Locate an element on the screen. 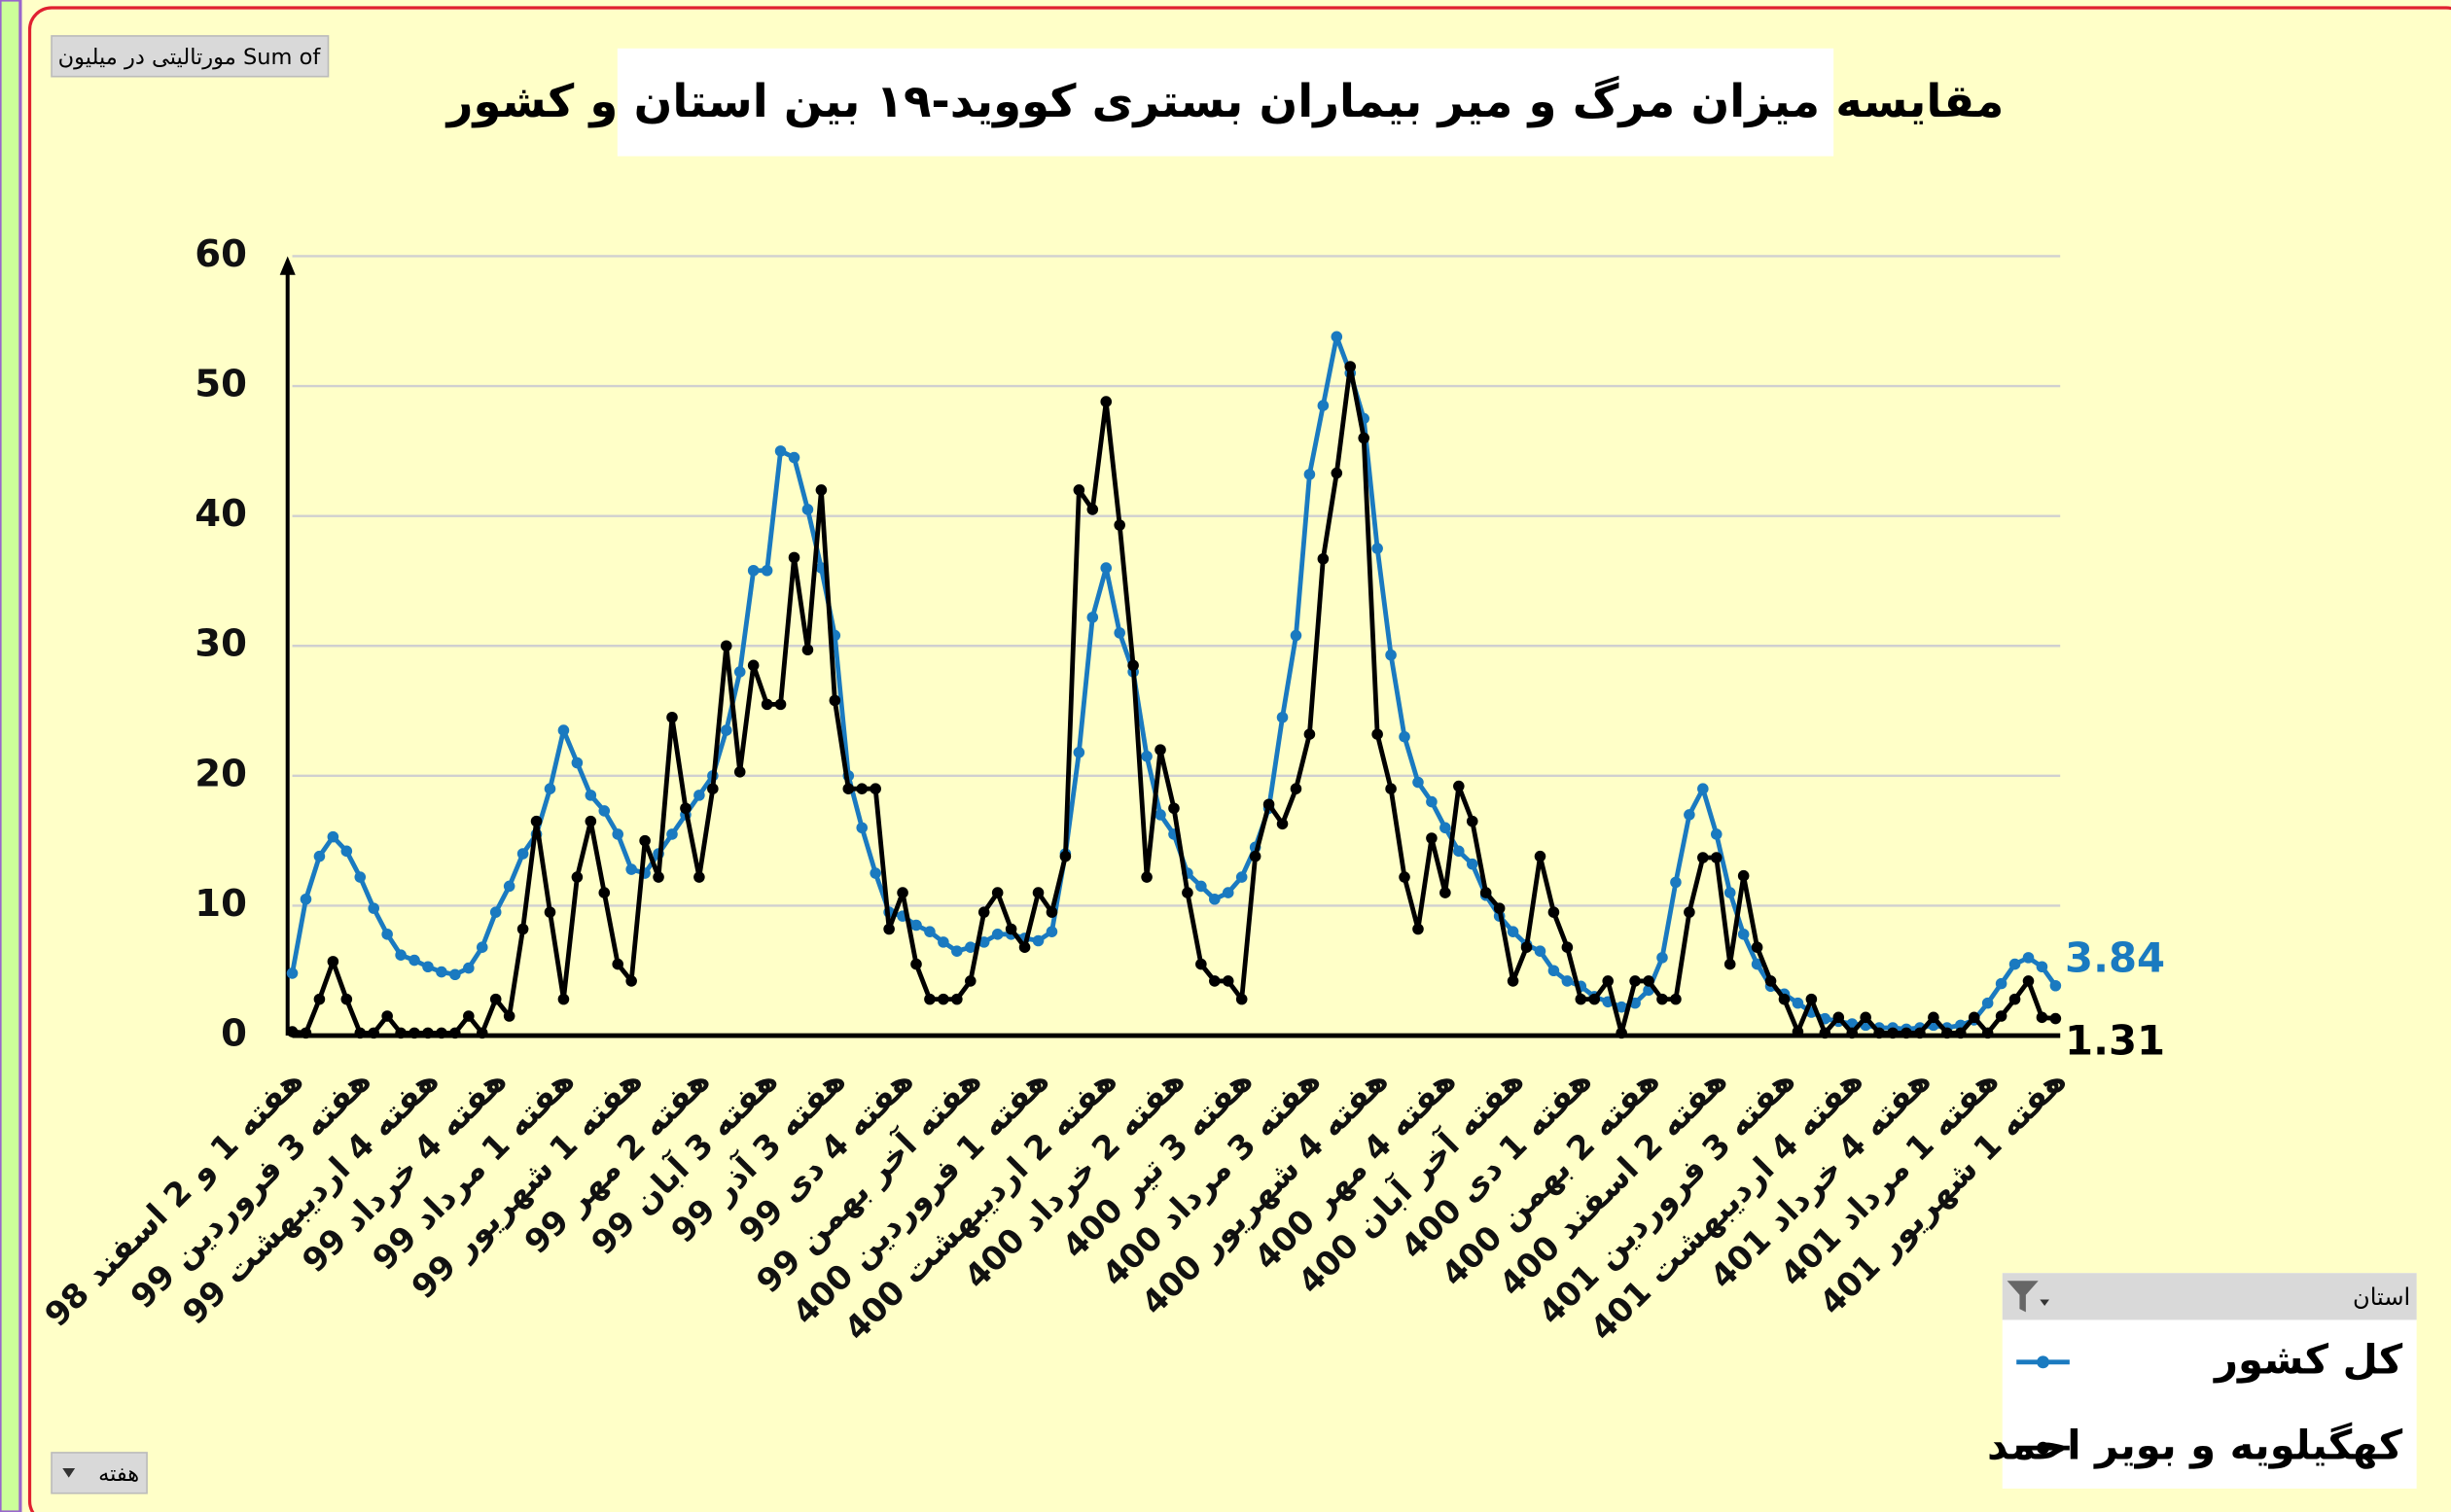 This screenshot has width=2451, height=1512. title-box is located at coordinates (1225, 102).